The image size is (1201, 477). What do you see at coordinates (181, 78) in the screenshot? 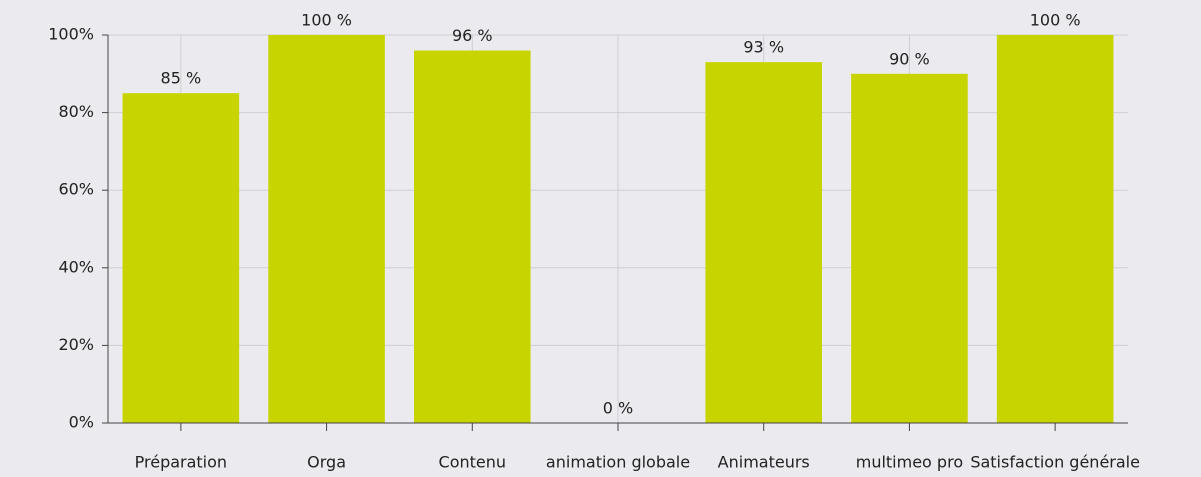
I see `value-label: 85 %` at bounding box center [181, 78].